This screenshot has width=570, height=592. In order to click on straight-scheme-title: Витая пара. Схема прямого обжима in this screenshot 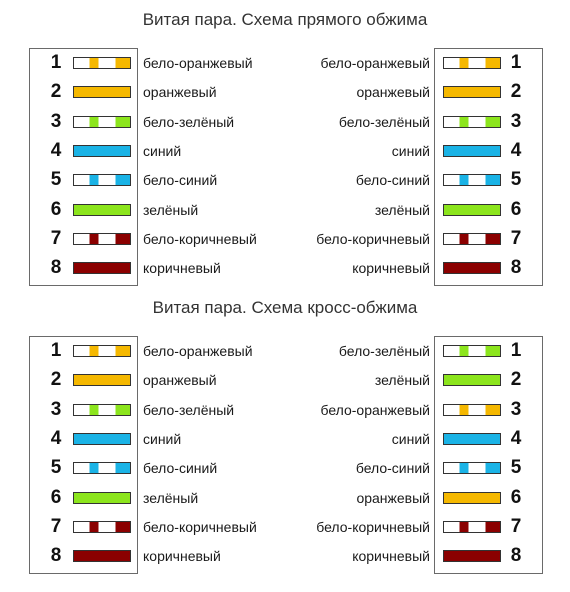, I will do `click(285, 19)`.